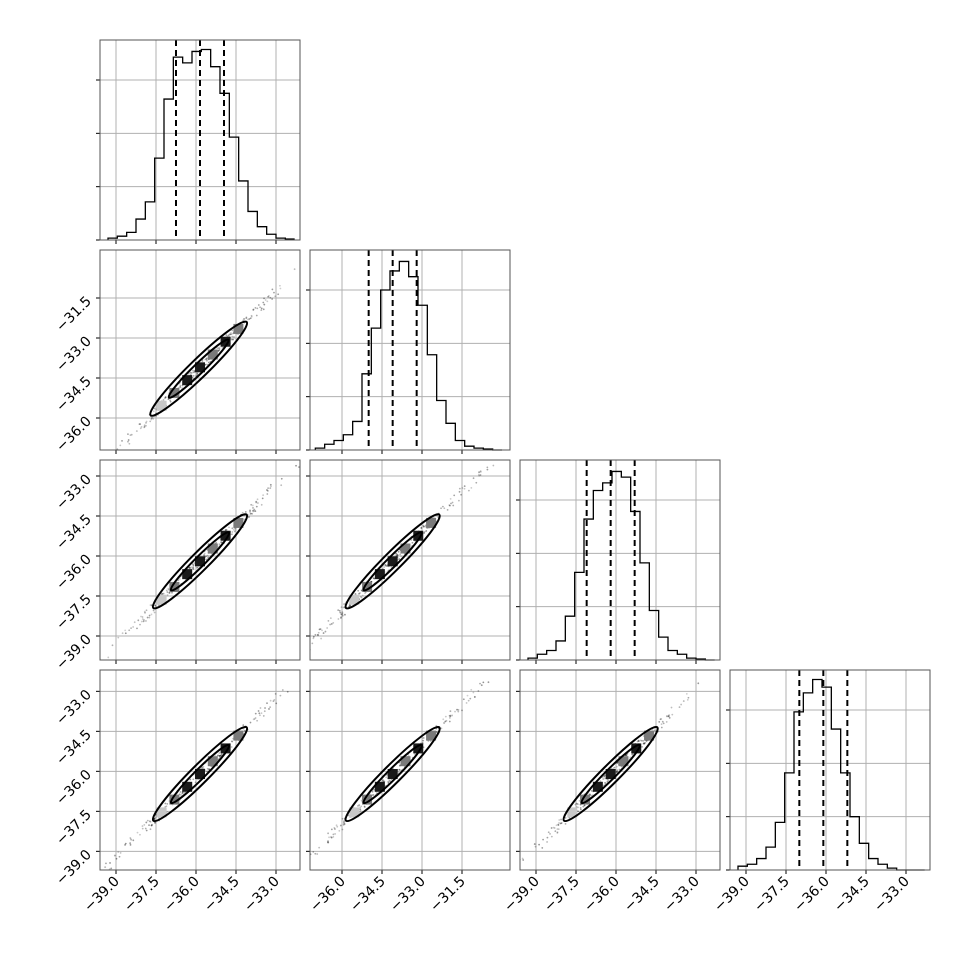 The image size is (970, 970). What do you see at coordinates (177, 566) in the screenshot?
I see `pair-panel-2-0: −39.0−37.5−36.0−34.5−33.0` at bounding box center [177, 566].